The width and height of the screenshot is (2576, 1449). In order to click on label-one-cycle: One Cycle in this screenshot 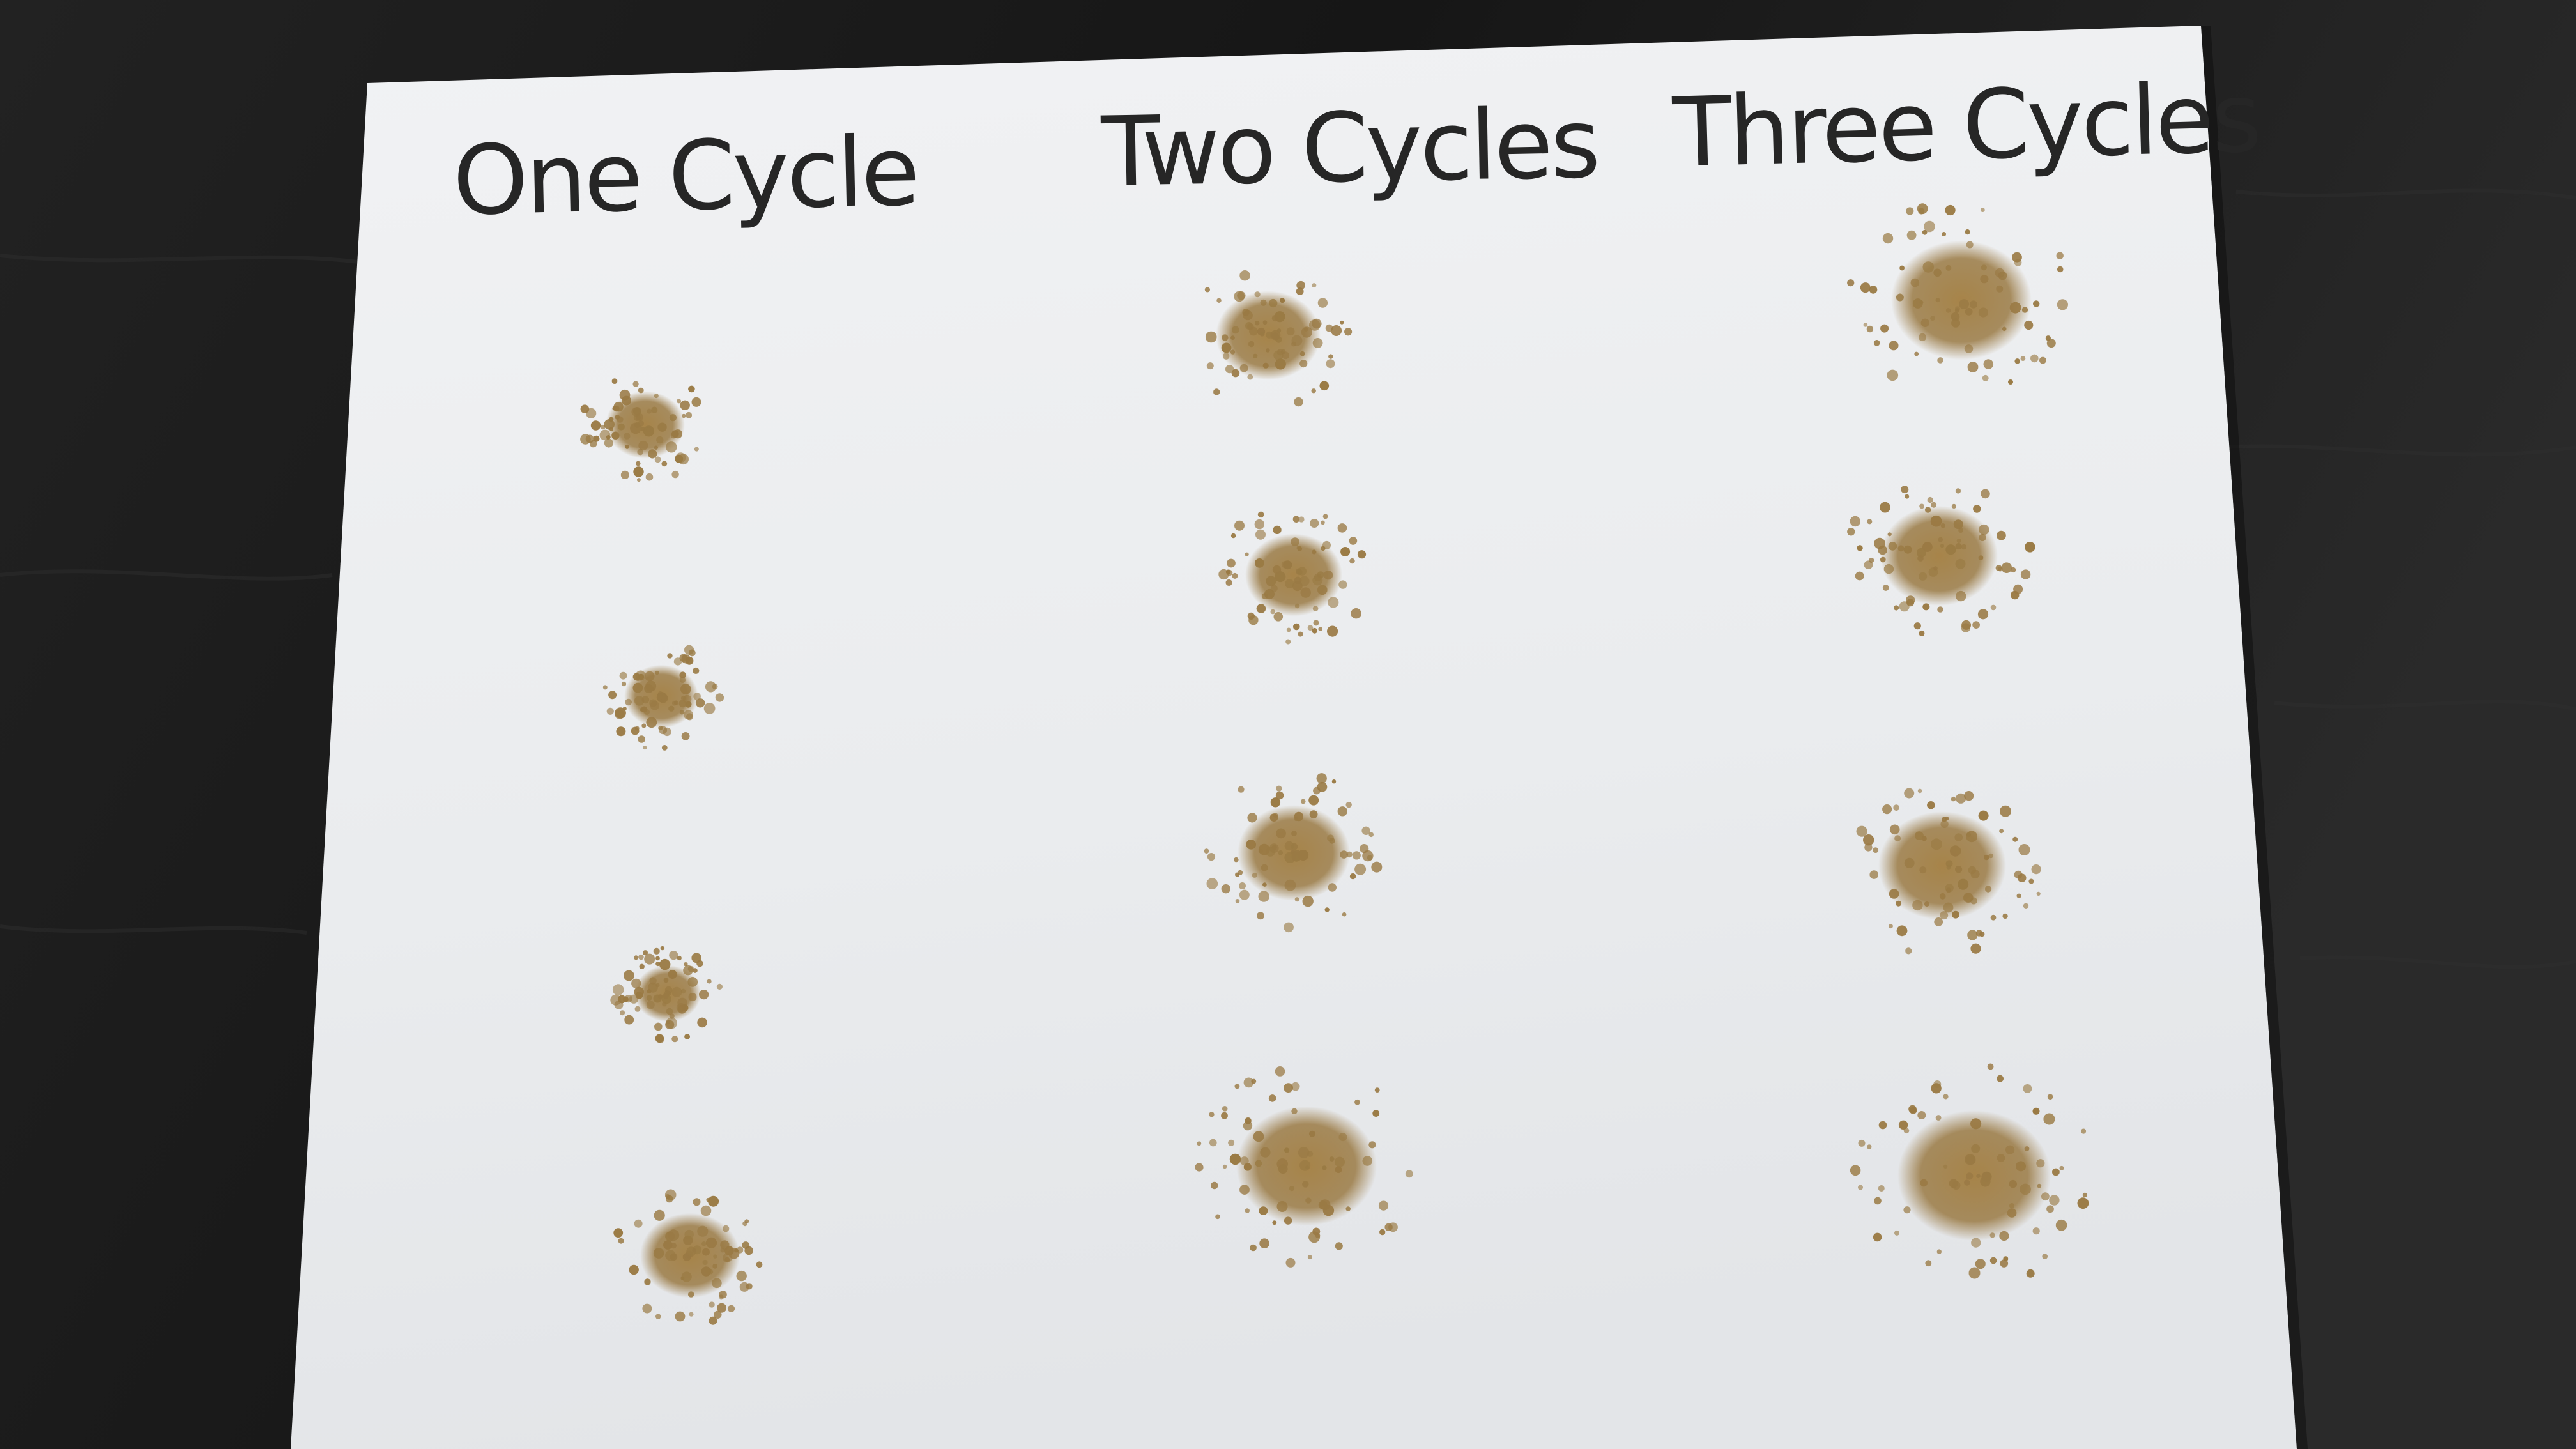, I will do `click(685, 176)`.